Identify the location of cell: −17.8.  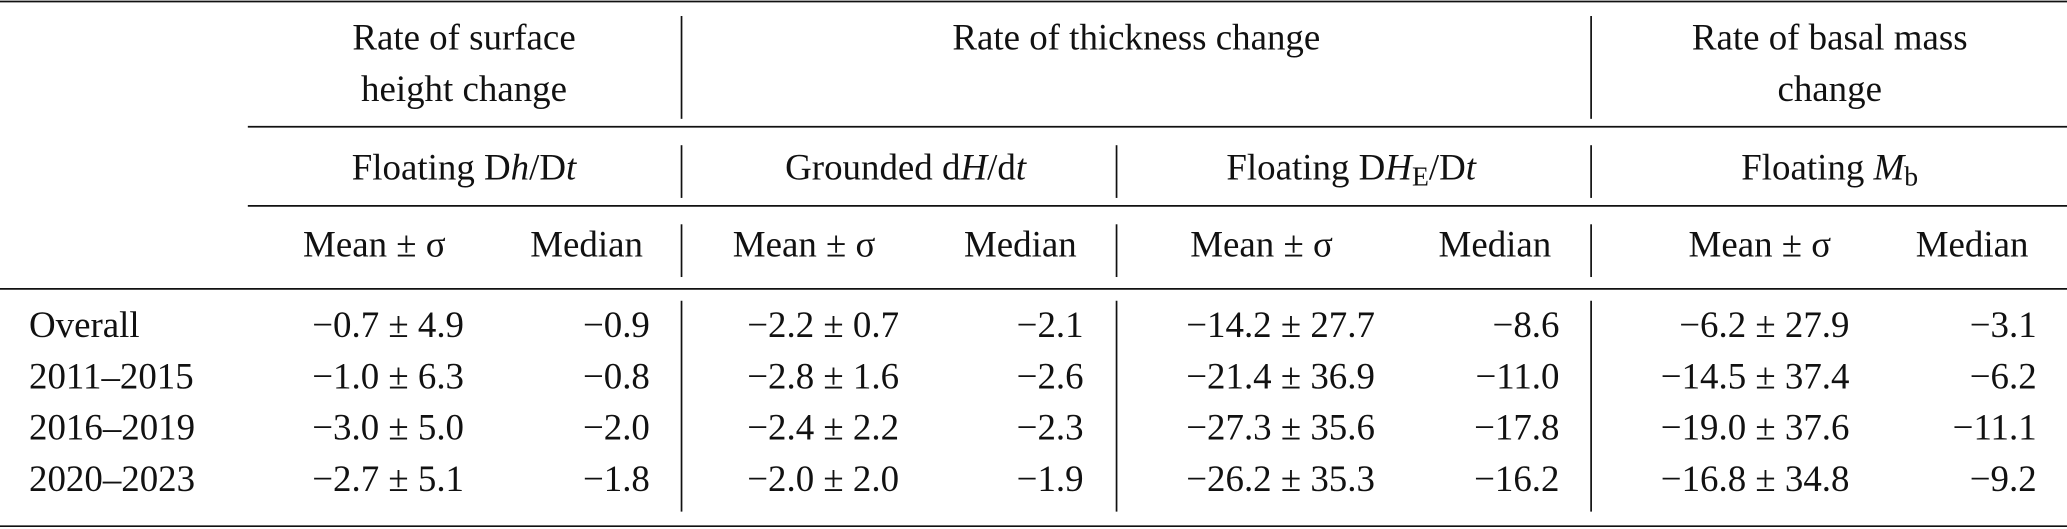
(1516, 427).